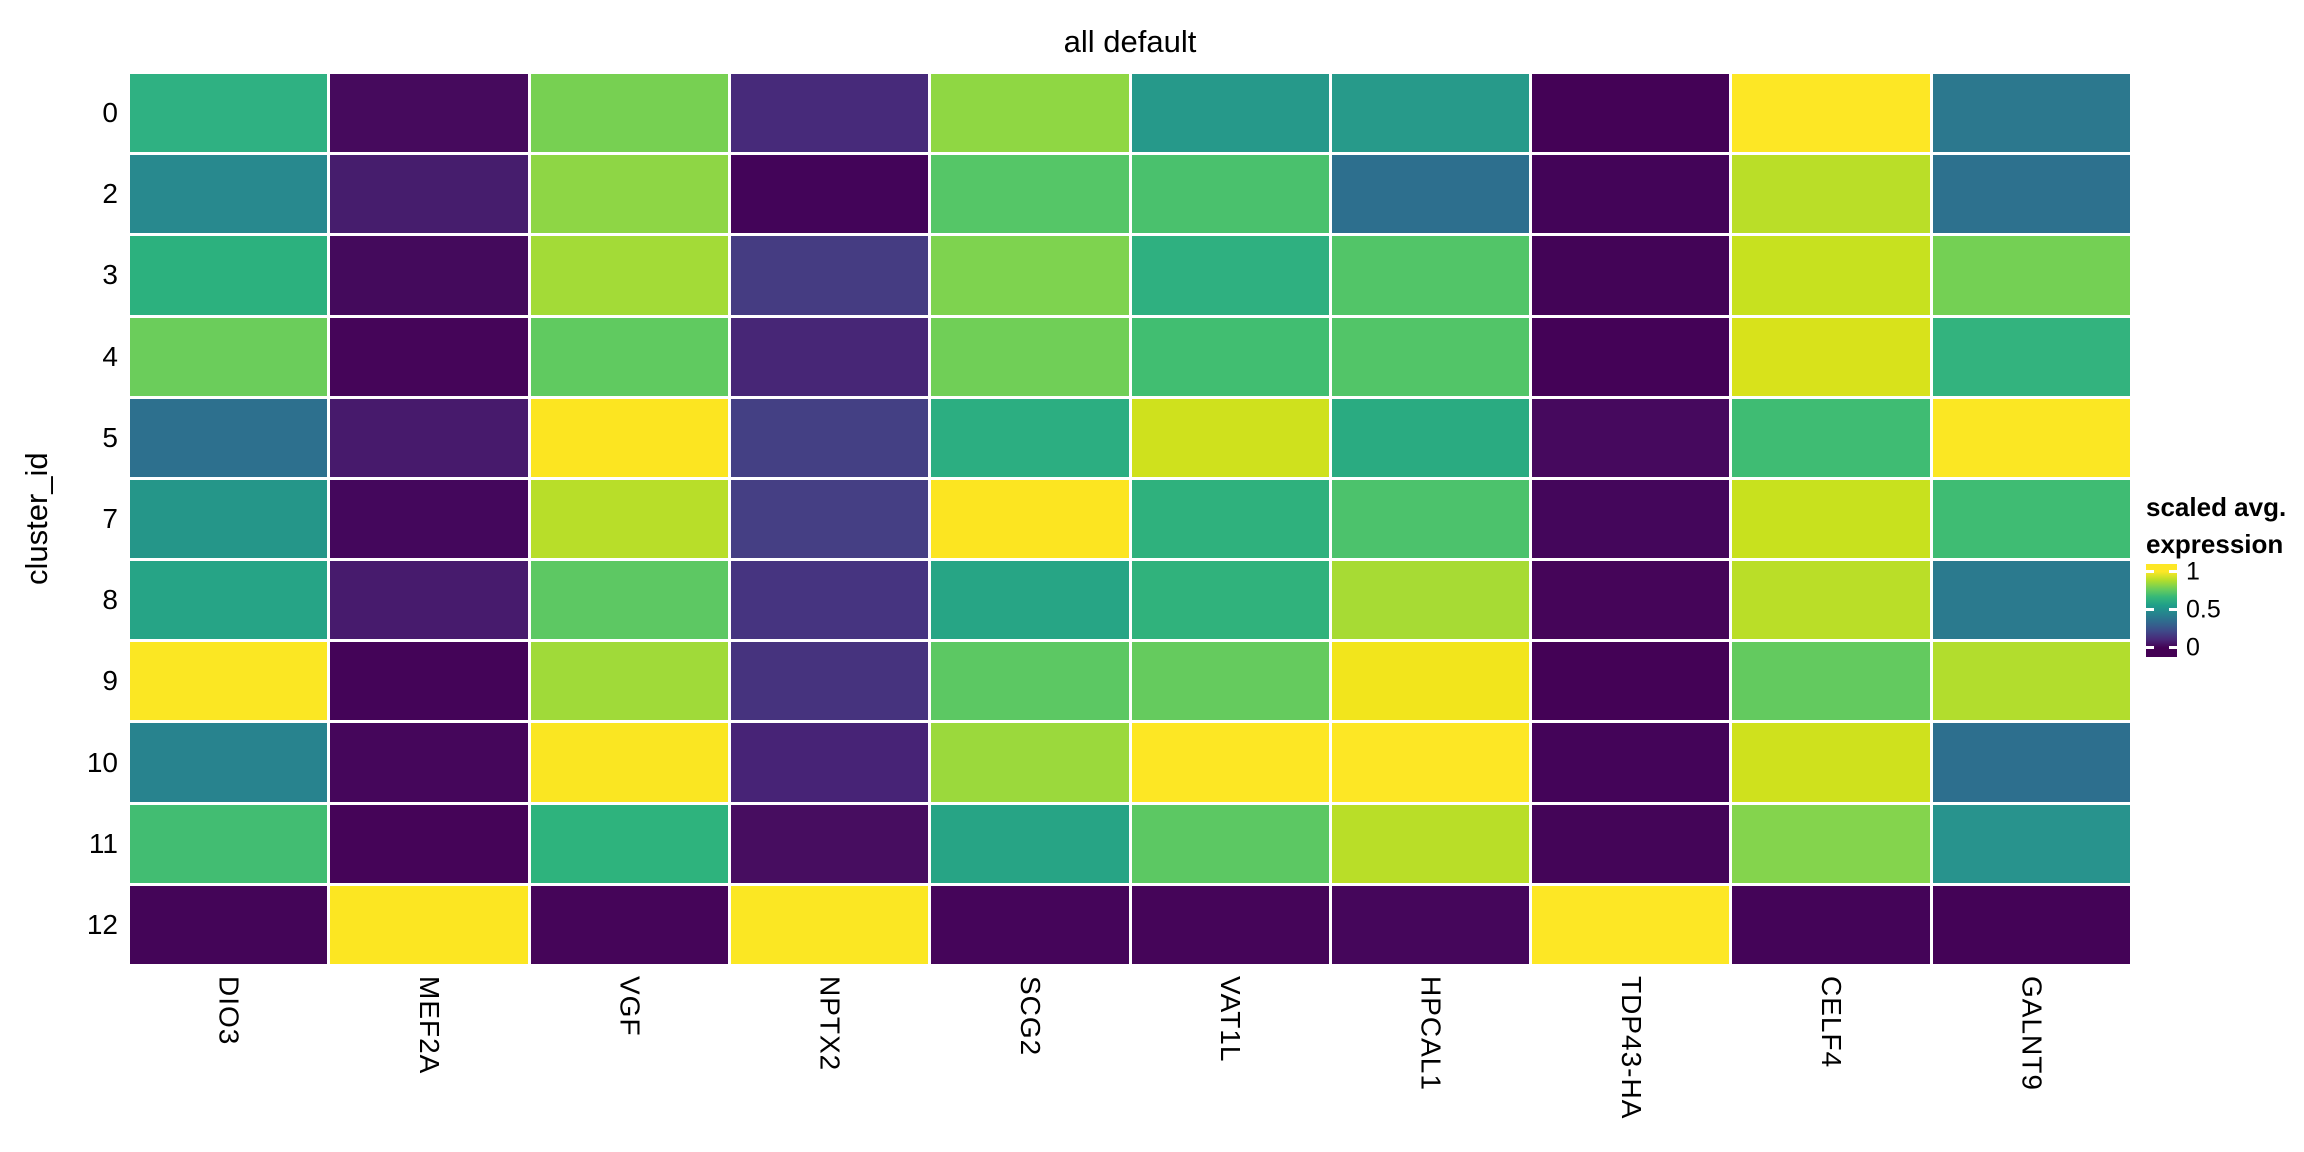 This screenshot has height=1152, width=2304. I want to click on y-tick-label: 8, so click(110, 600).